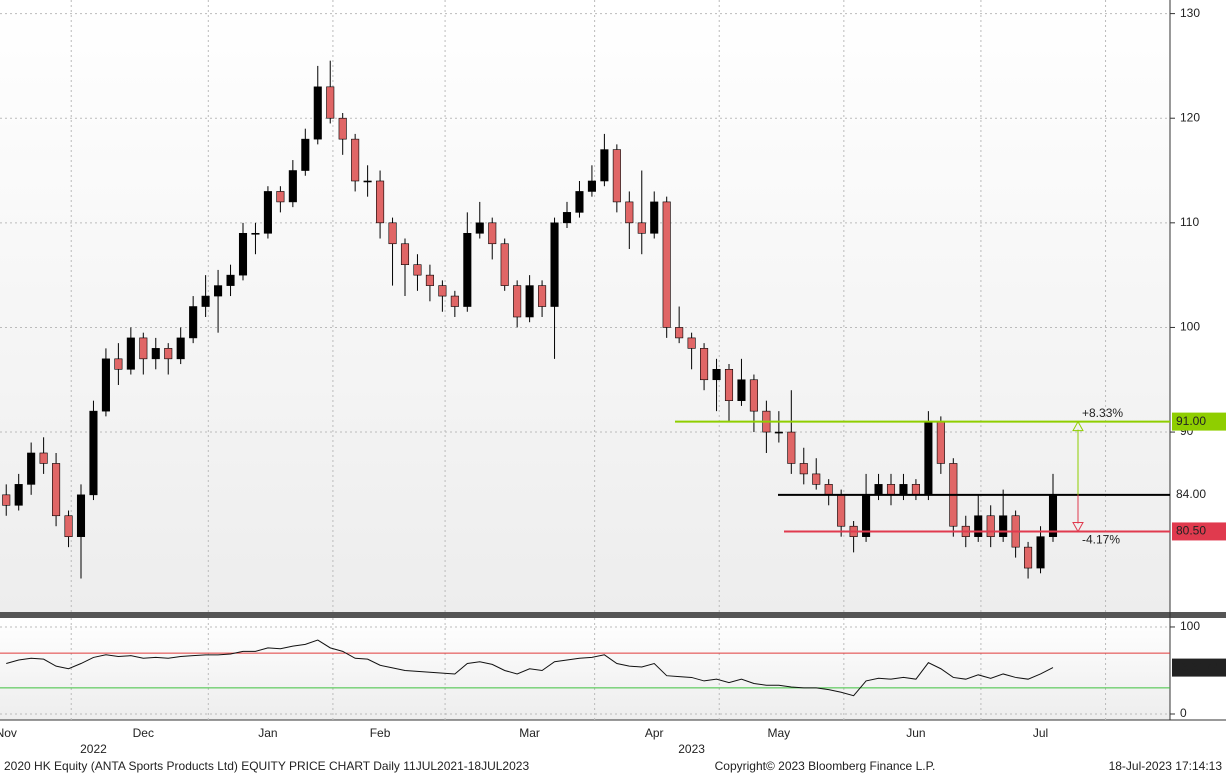 This screenshot has height=776, width=1226. What do you see at coordinates (529, 733) in the screenshot?
I see `x-tick-label: Mar` at bounding box center [529, 733].